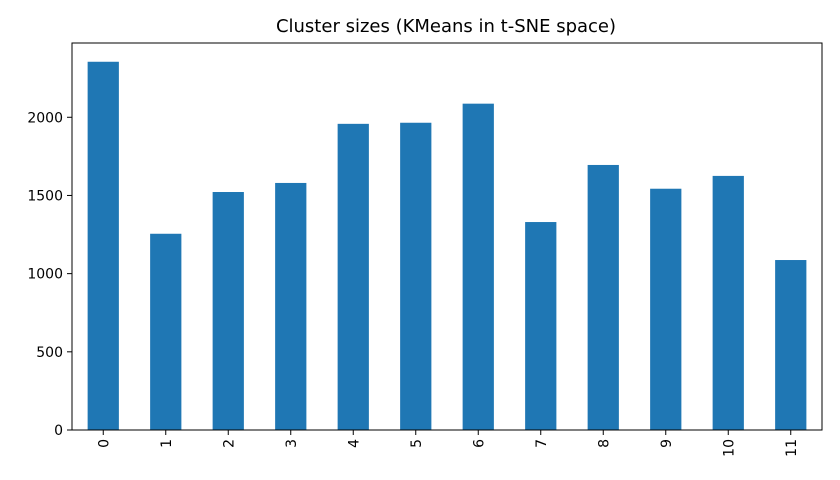  What do you see at coordinates (58, 431) in the screenshot?
I see `y-tick-label: 0` at bounding box center [58, 431].